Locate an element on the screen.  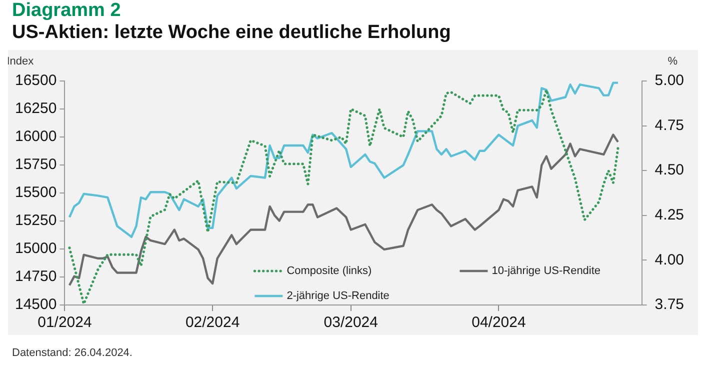
chart-subtitle: US-Aktien: letzte Woche eine deutliche Erholung is located at coordinates (231, 33).